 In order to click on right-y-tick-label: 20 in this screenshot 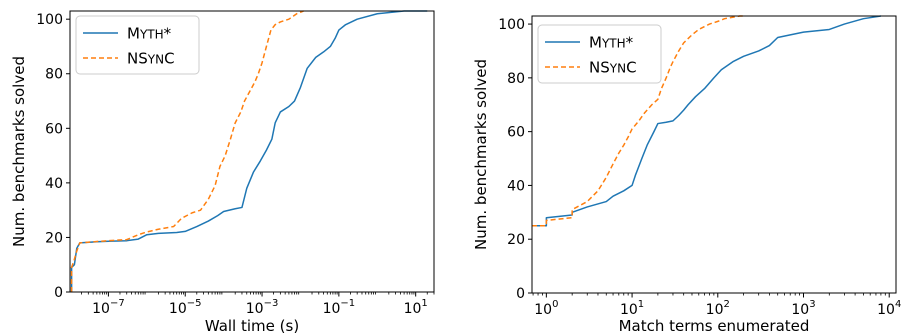, I will do `click(516, 240)`.